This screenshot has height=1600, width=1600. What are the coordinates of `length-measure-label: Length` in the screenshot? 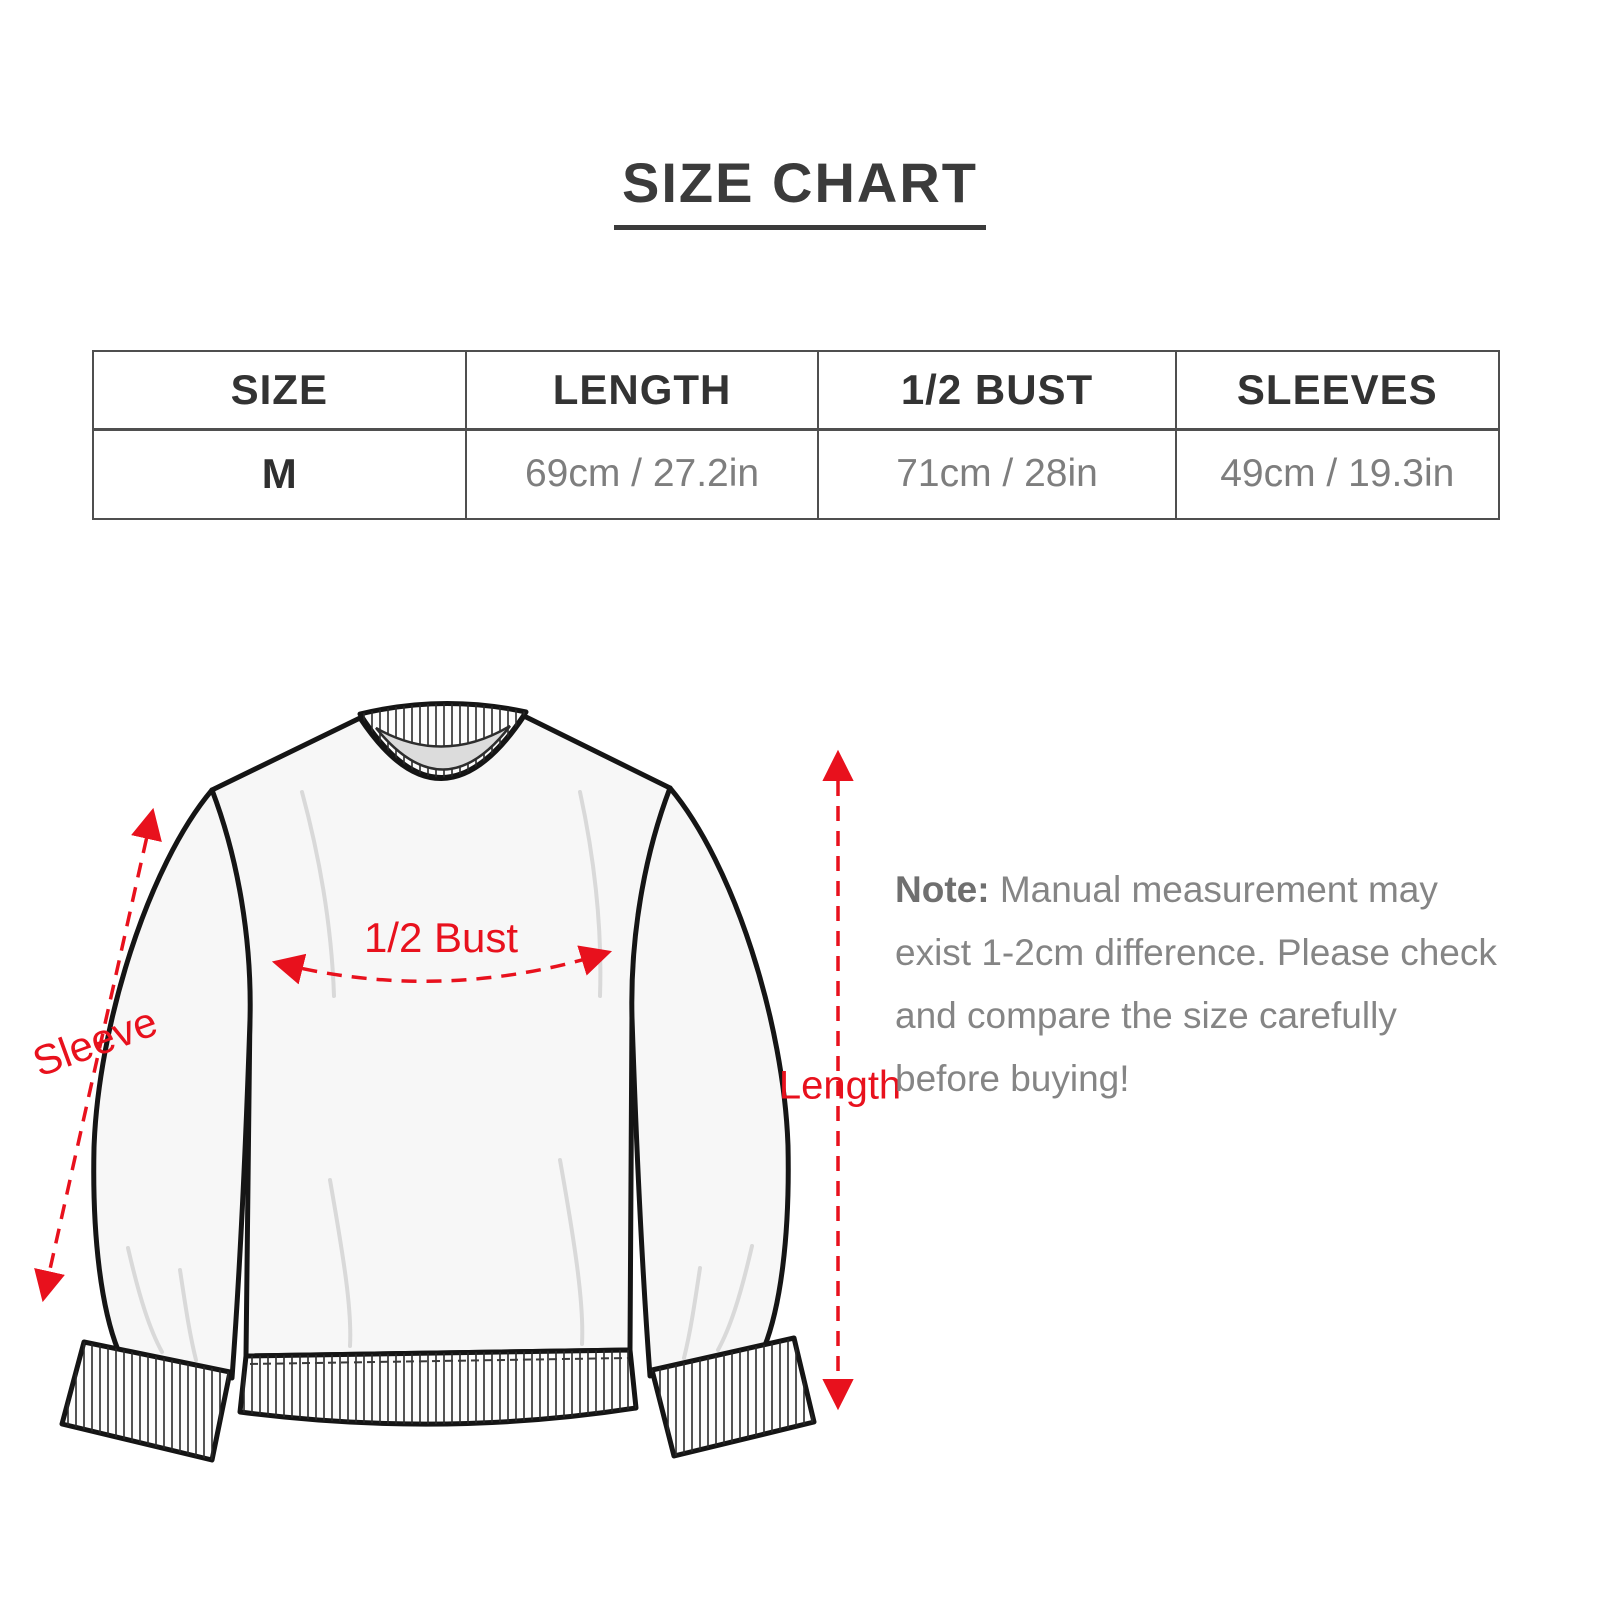 It's located at (840, 1085).